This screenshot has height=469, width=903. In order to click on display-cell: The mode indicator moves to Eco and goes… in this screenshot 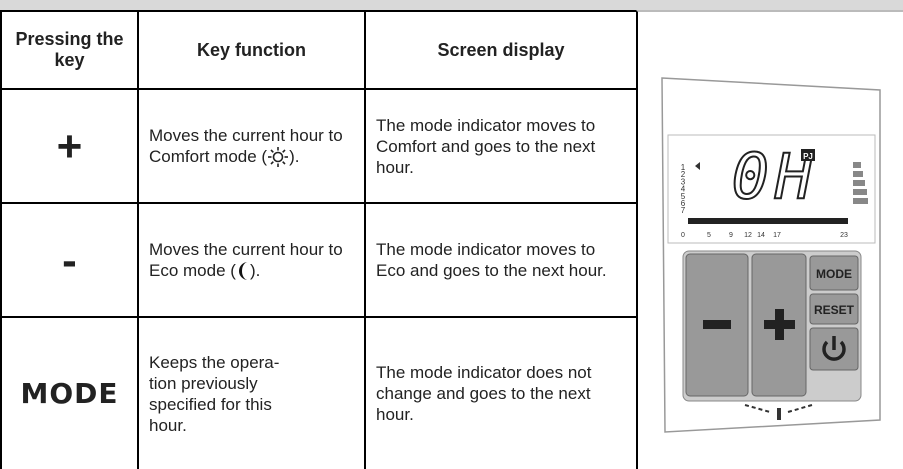, I will do `click(500, 259)`.